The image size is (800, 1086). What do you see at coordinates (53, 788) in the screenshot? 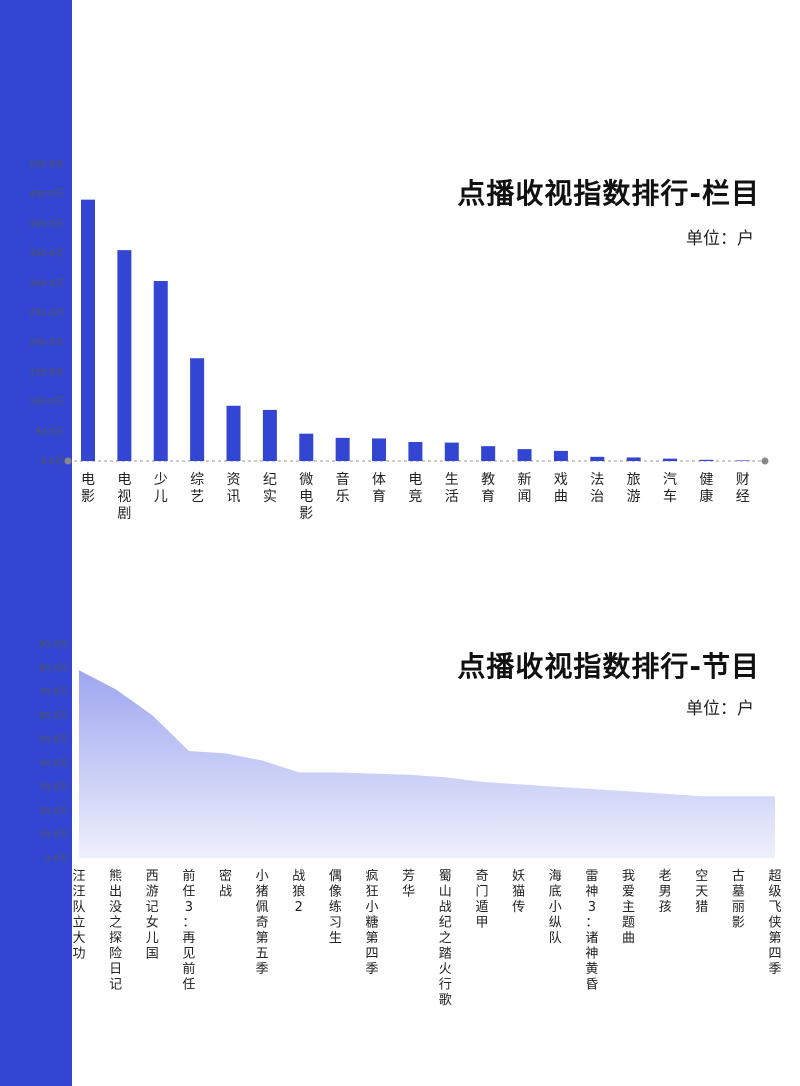
I see `y-tick-label: 30.0万` at bounding box center [53, 788].